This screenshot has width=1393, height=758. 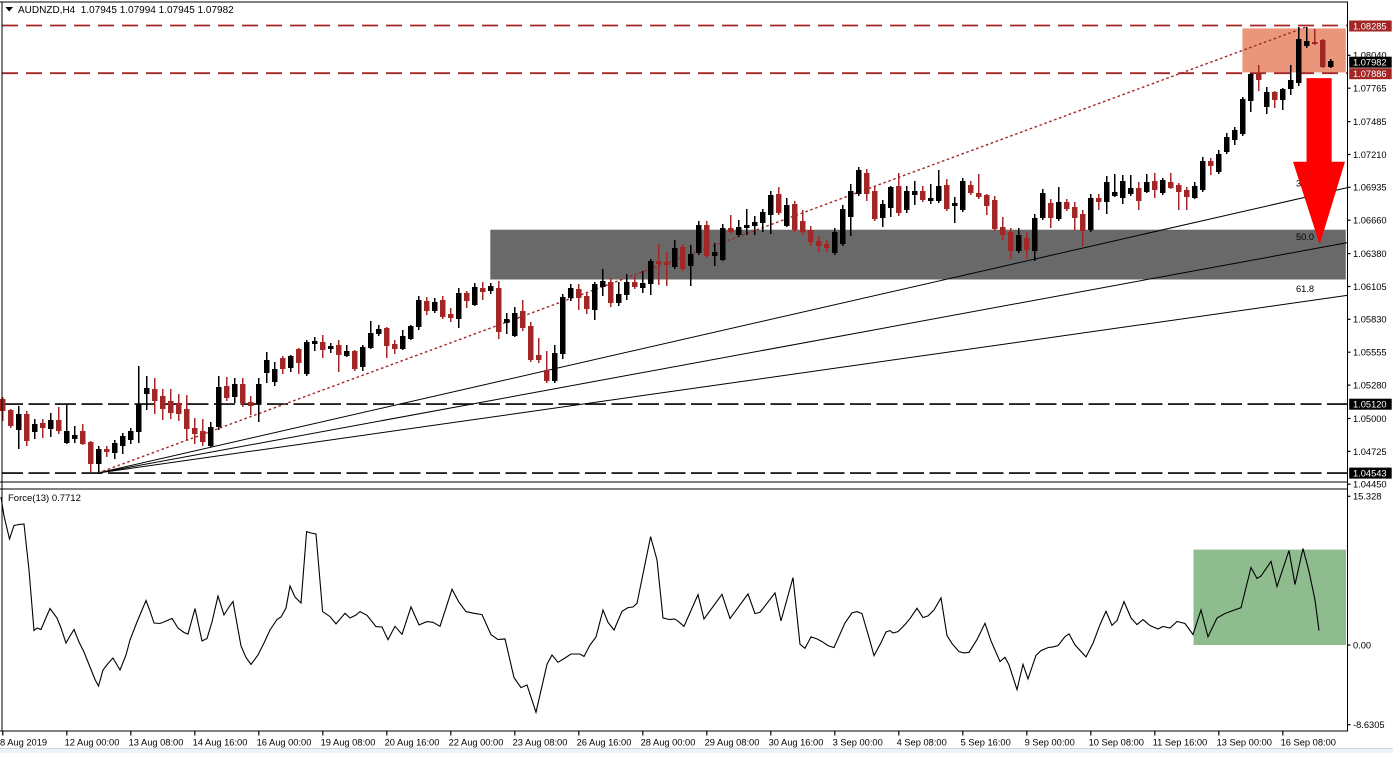 I want to click on svg-text: -8.6305, so click(x=1369, y=725).